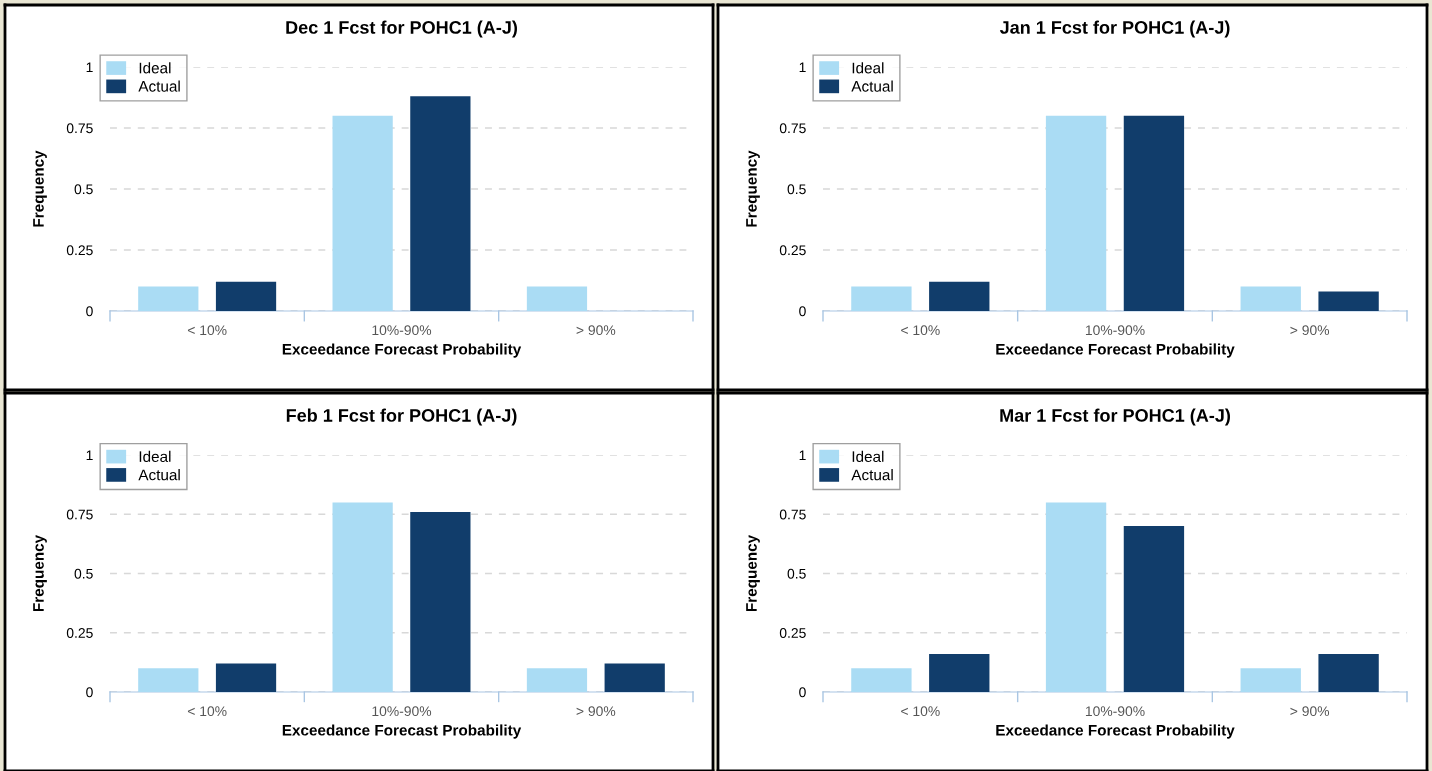 The height and width of the screenshot is (771, 1432). I want to click on chart-title: Dec 1 Fcst for POHC1 (A-J), so click(401, 29).